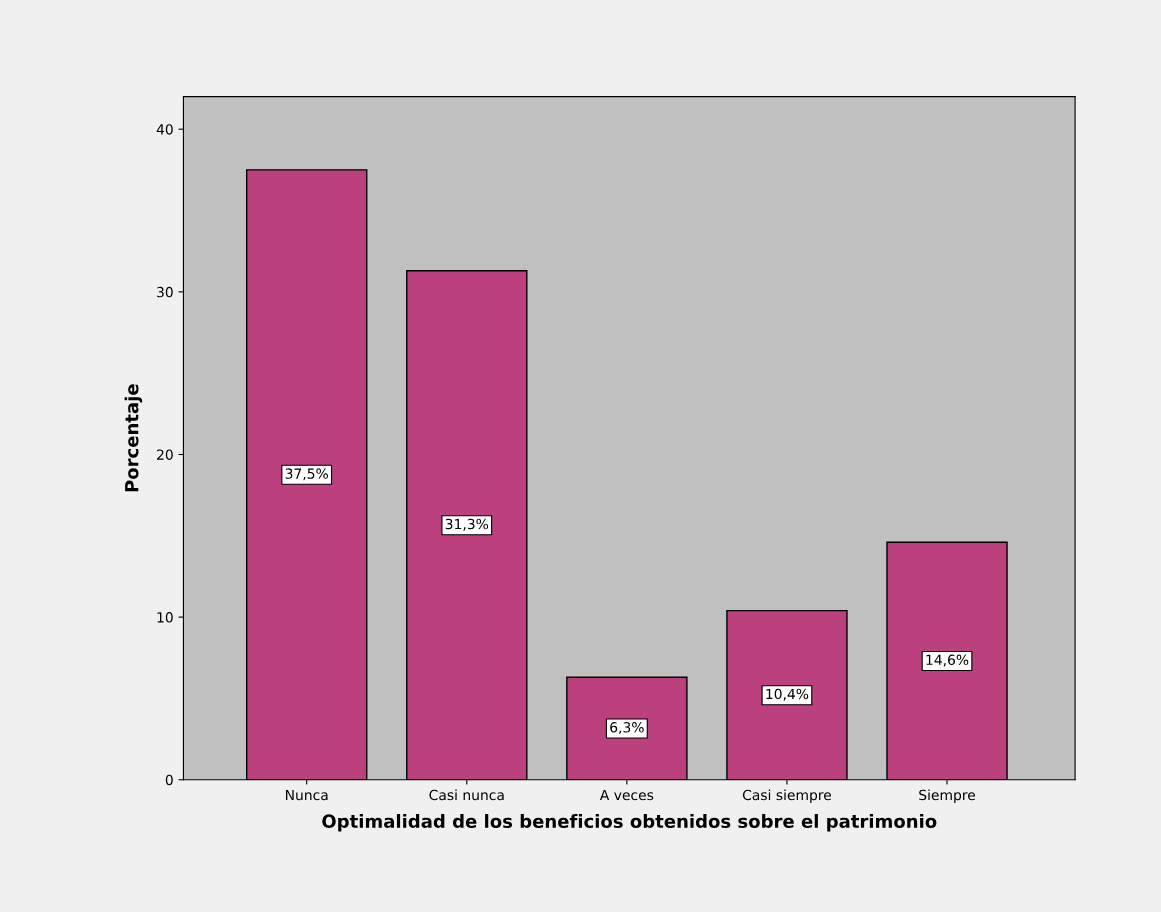 The height and width of the screenshot is (912, 1161). I want to click on data-label: 14,6%, so click(947, 660).